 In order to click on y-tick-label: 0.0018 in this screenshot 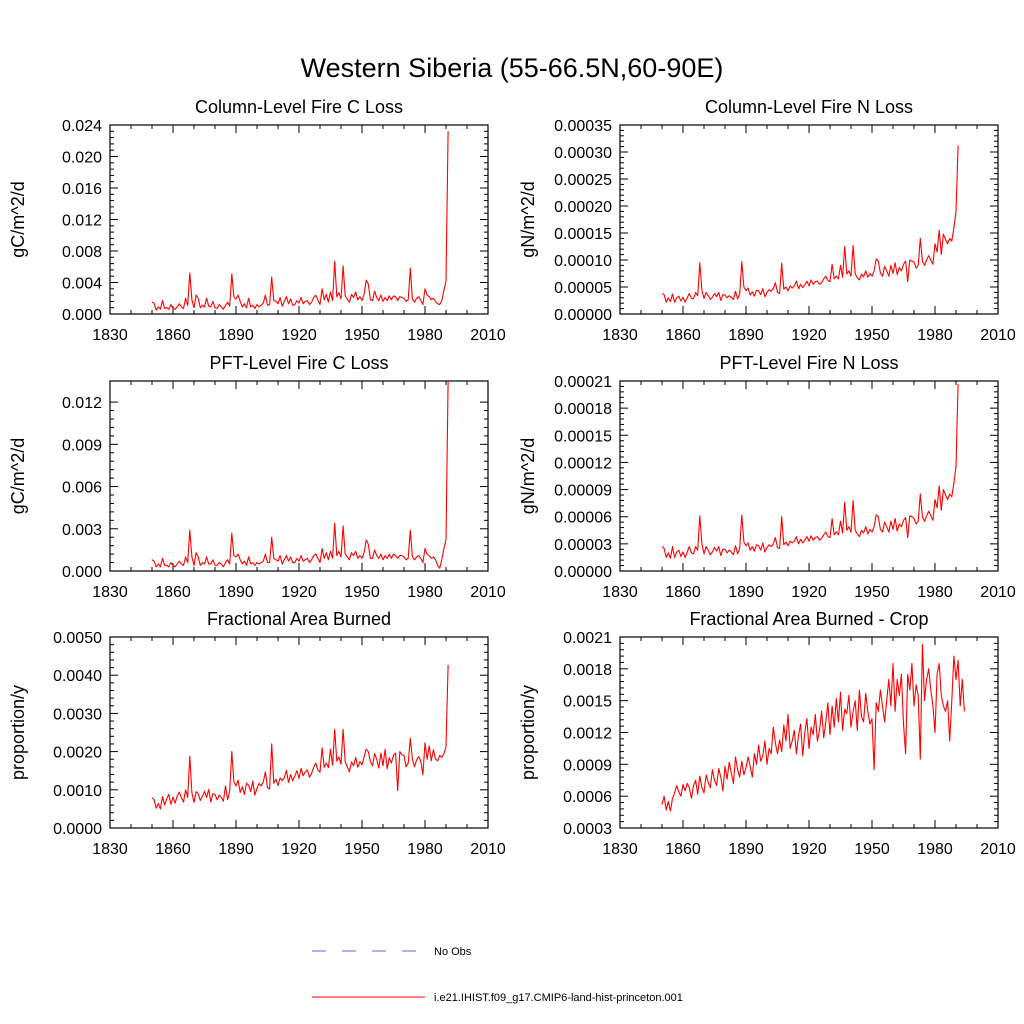, I will do `click(587, 670)`.